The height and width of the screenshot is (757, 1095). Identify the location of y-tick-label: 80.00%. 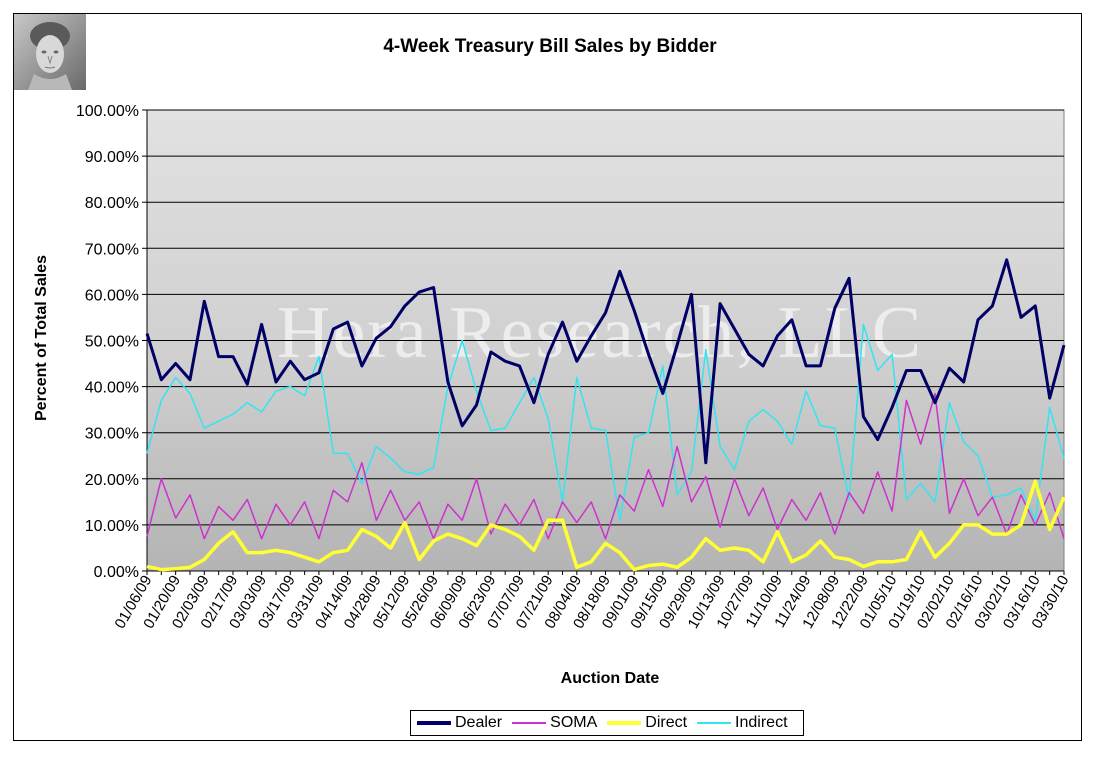
(112, 203).